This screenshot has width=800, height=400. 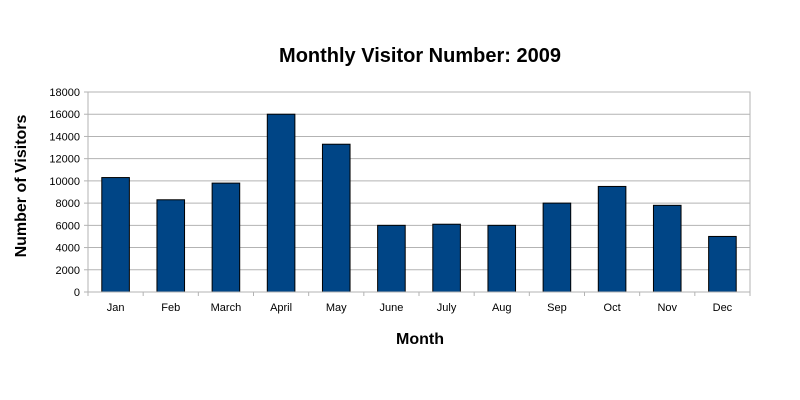 I want to click on y-tick-label: 2000, so click(x=68, y=271).